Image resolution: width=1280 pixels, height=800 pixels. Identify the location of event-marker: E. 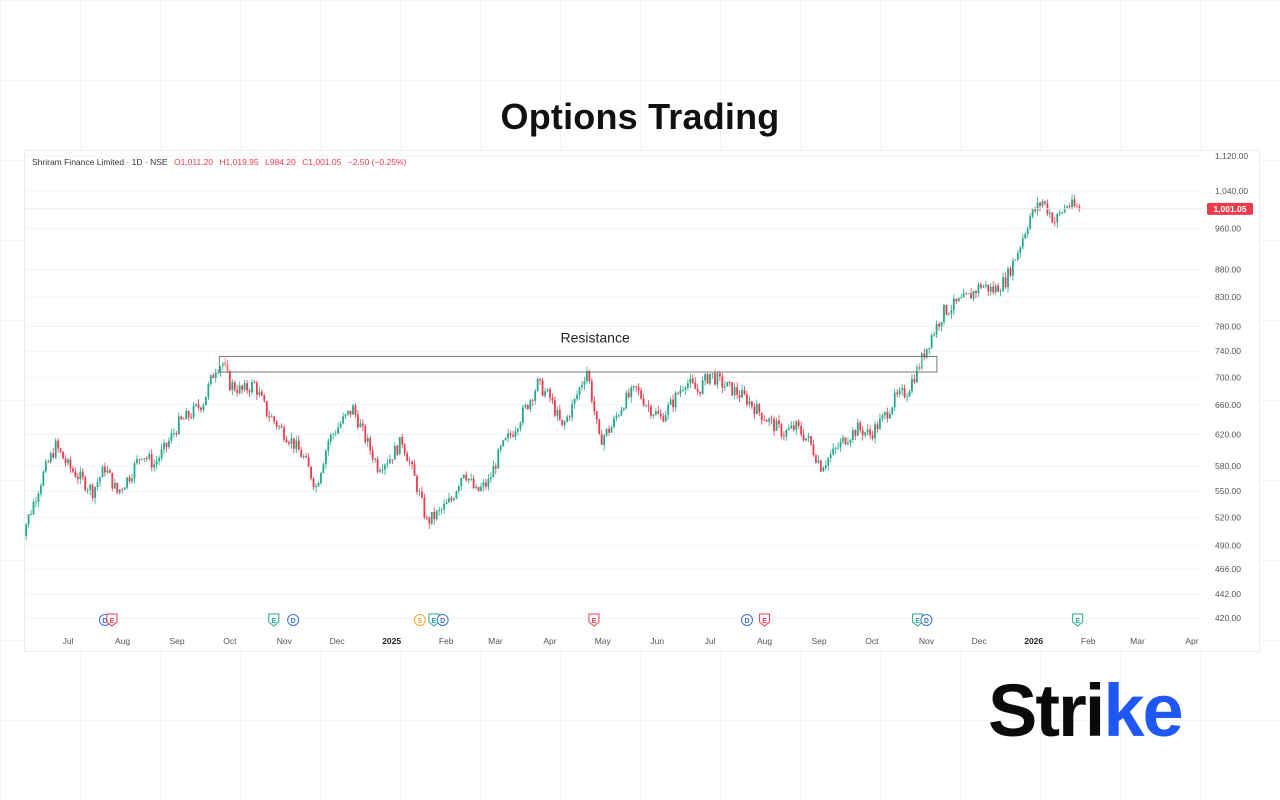
(434, 620).